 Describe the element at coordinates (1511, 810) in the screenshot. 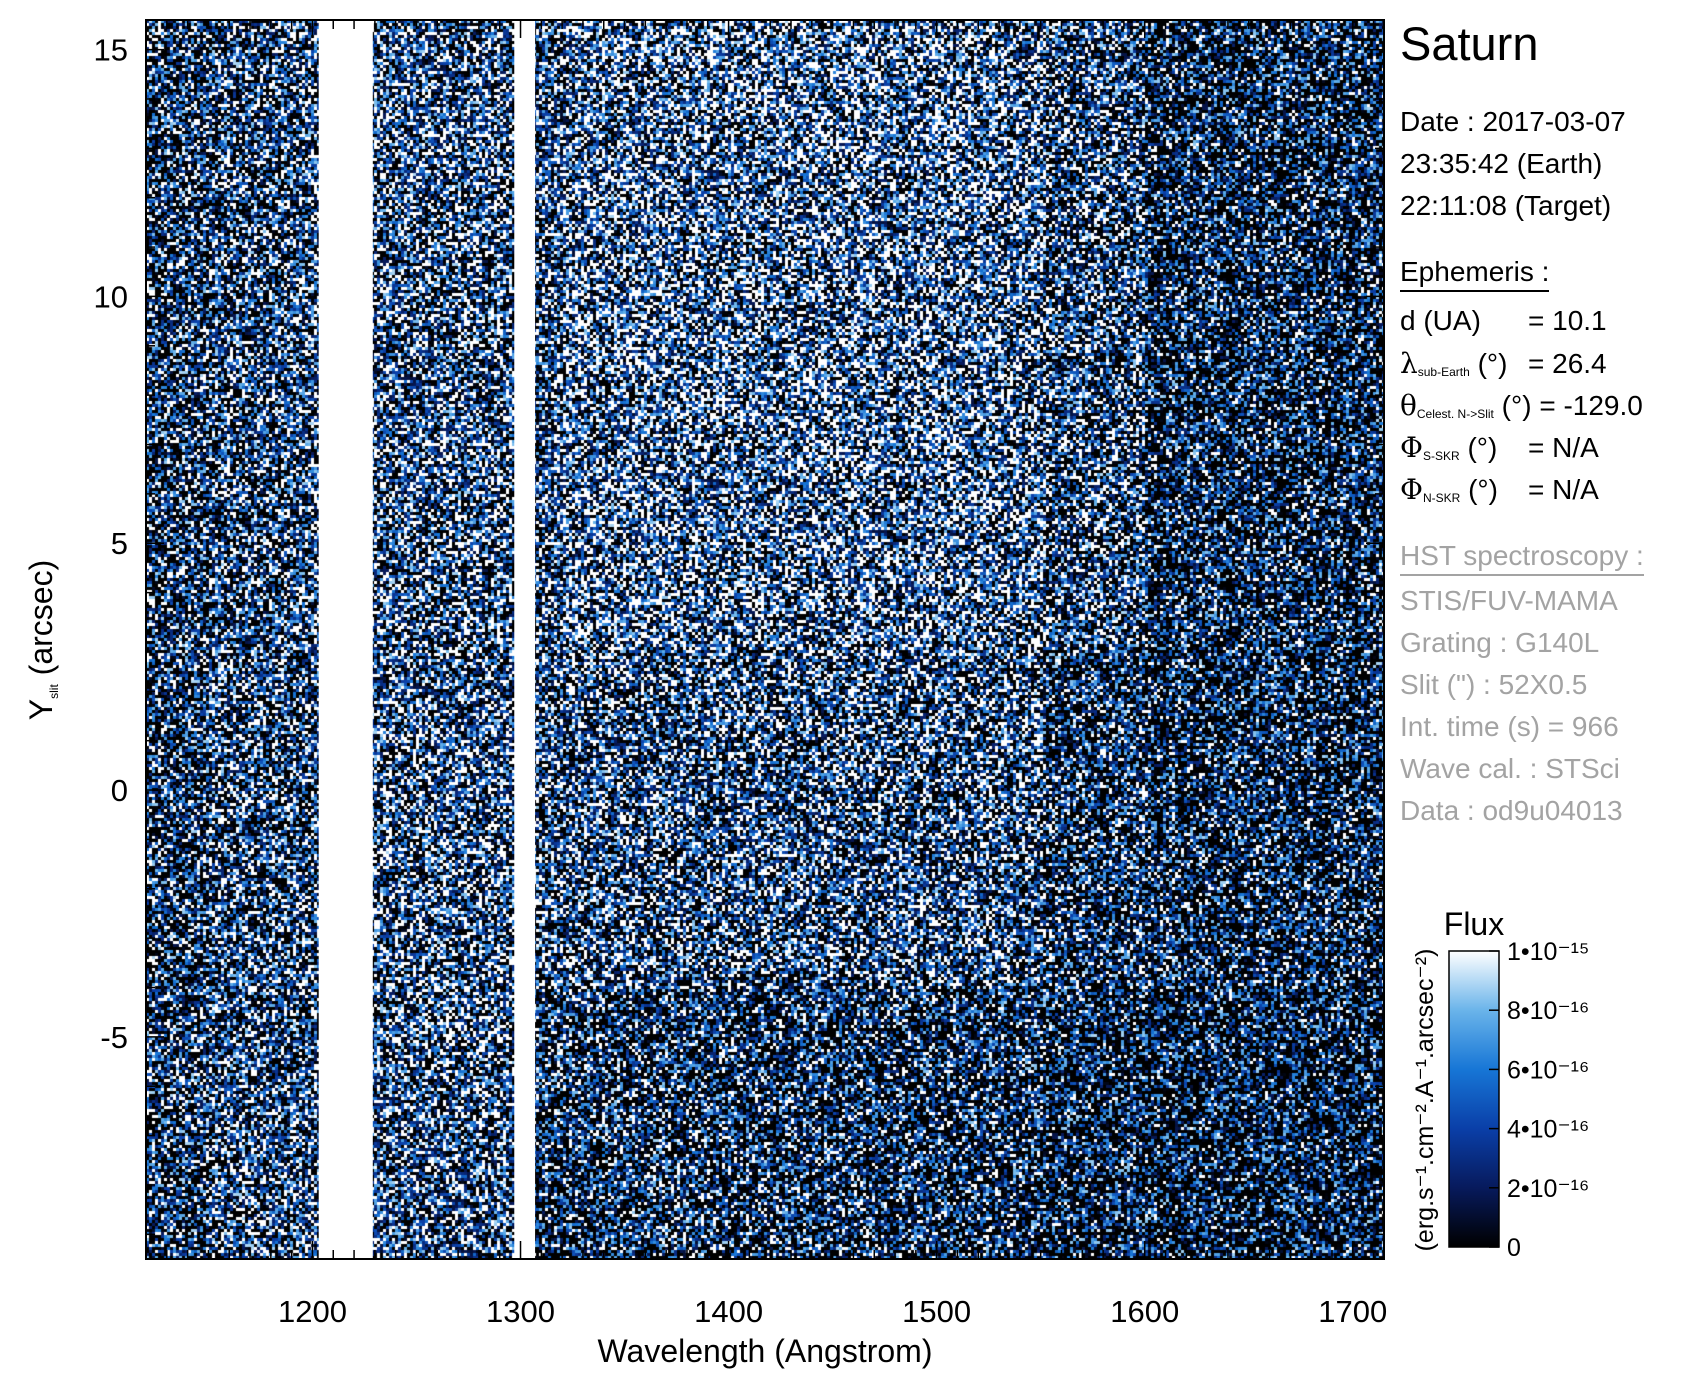

I see `data-id-line: Data : od9u04013` at that location.